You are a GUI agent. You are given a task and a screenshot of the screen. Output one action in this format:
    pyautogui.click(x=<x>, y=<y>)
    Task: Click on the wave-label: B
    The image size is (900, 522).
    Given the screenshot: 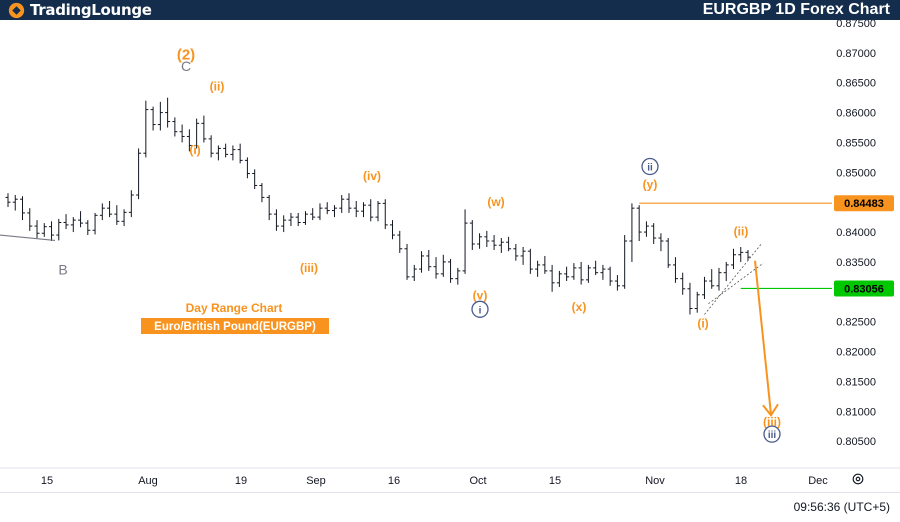 What is the action you would take?
    pyautogui.click(x=62, y=269)
    